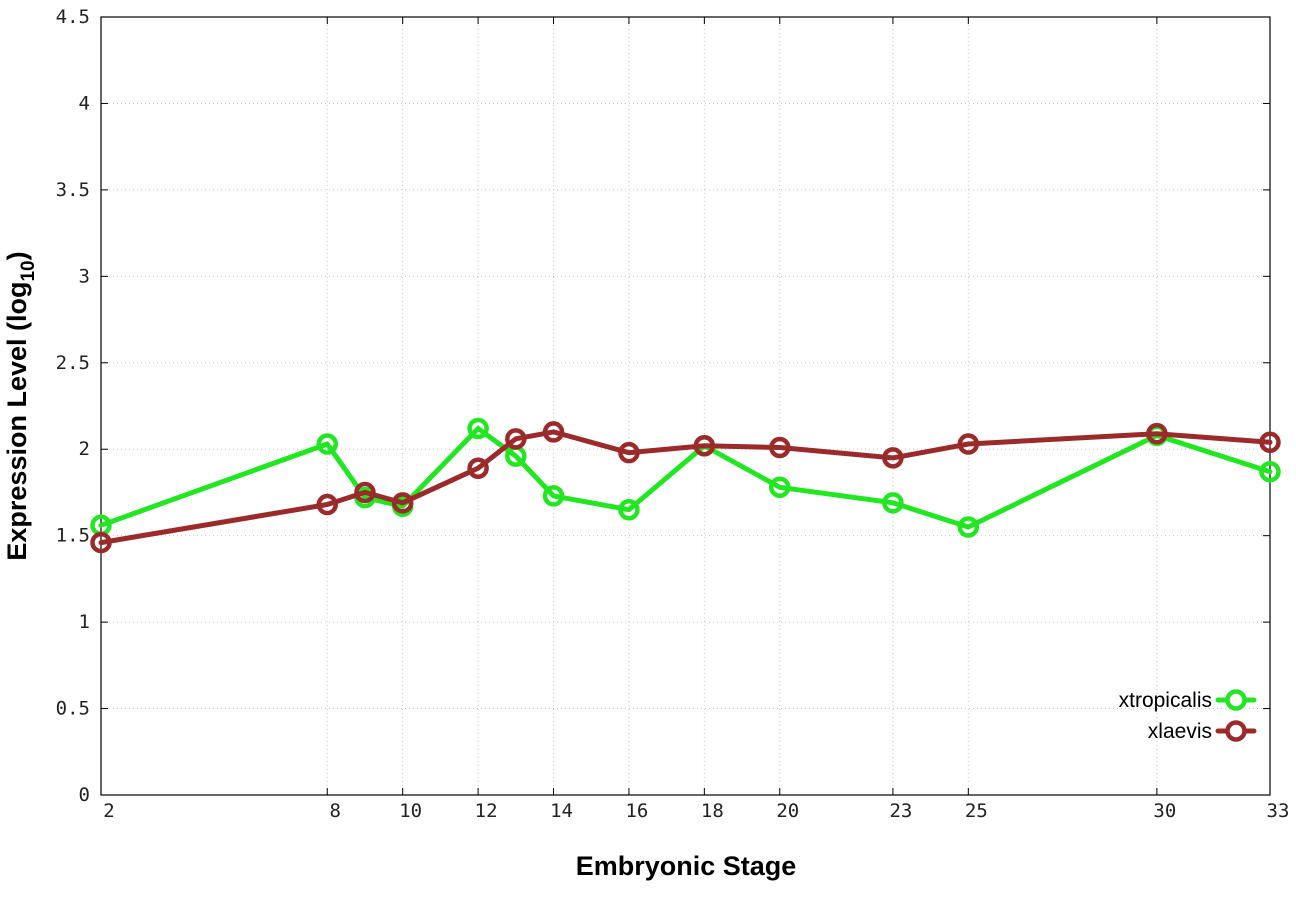 This screenshot has width=1296, height=907. I want to click on x-tick-label: 14, so click(561, 811).